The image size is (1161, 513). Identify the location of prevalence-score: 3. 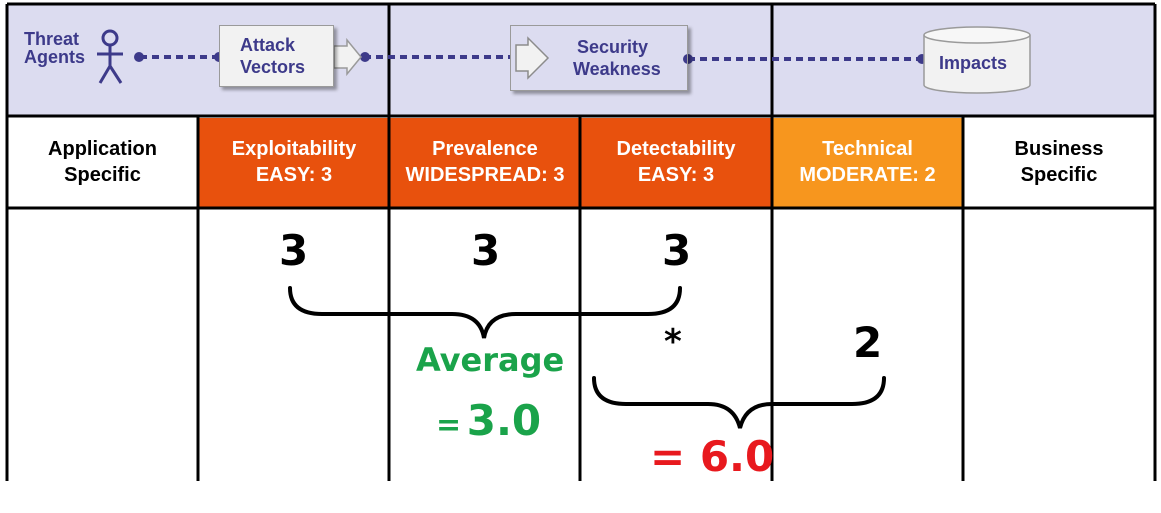
(486, 250).